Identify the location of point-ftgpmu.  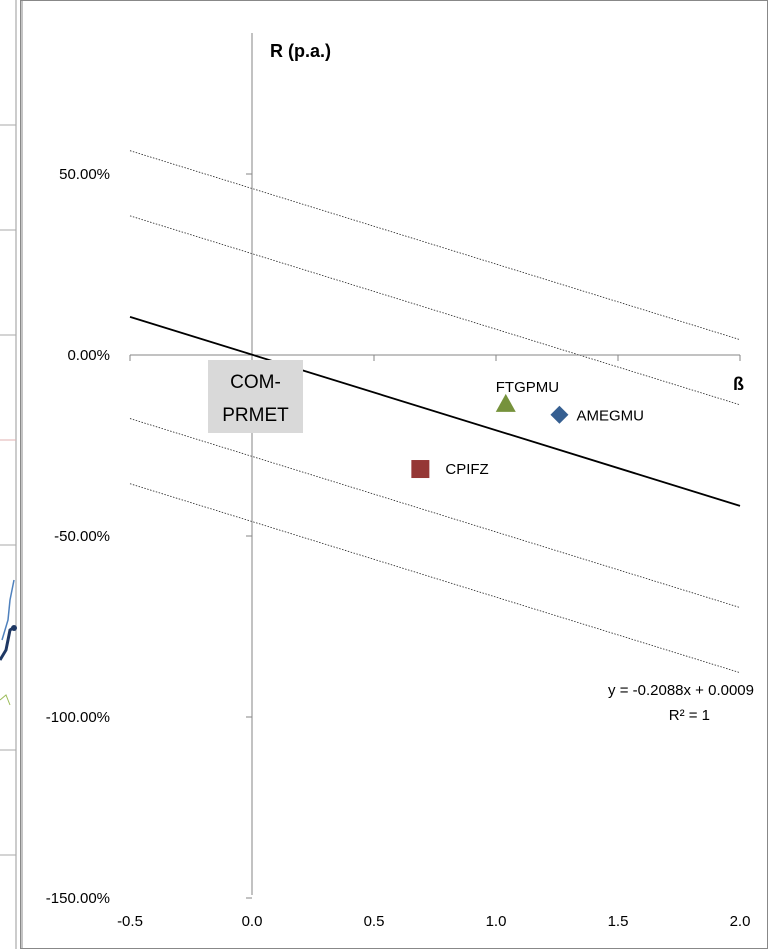
(505, 402).